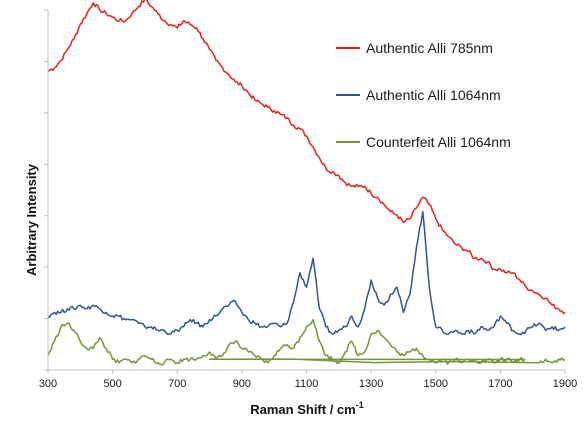 Image resolution: width=586 pixels, height=421 pixels. What do you see at coordinates (429, 48) in the screenshot?
I see `legend-label: Authentic Alli 785nm` at bounding box center [429, 48].